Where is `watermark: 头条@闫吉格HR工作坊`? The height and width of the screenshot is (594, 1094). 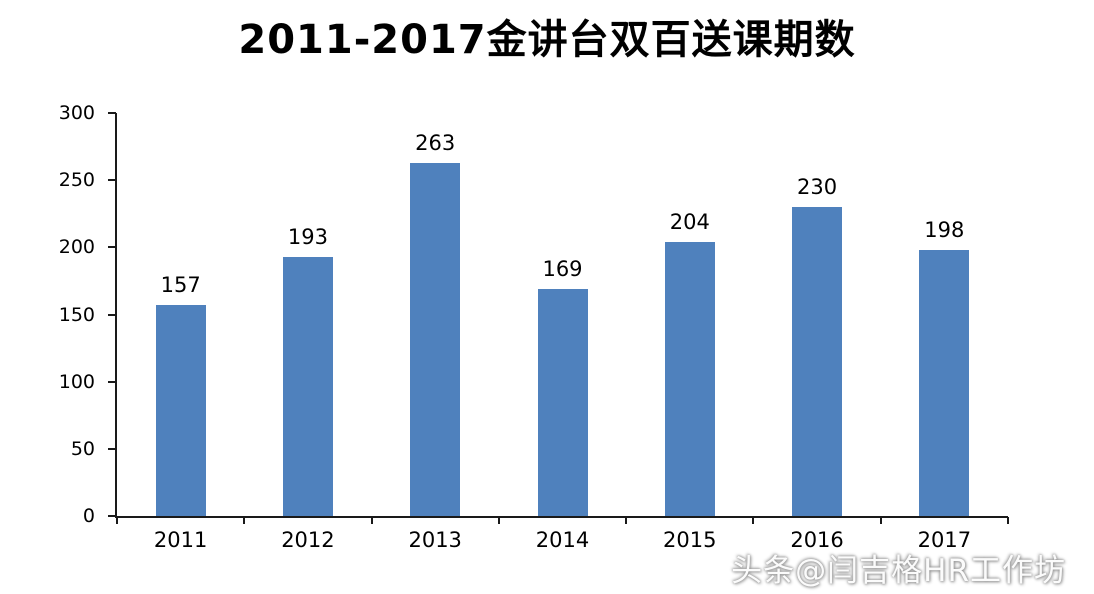 watermark: 头条@闫吉格HR工作坊 is located at coordinates (898, 571).